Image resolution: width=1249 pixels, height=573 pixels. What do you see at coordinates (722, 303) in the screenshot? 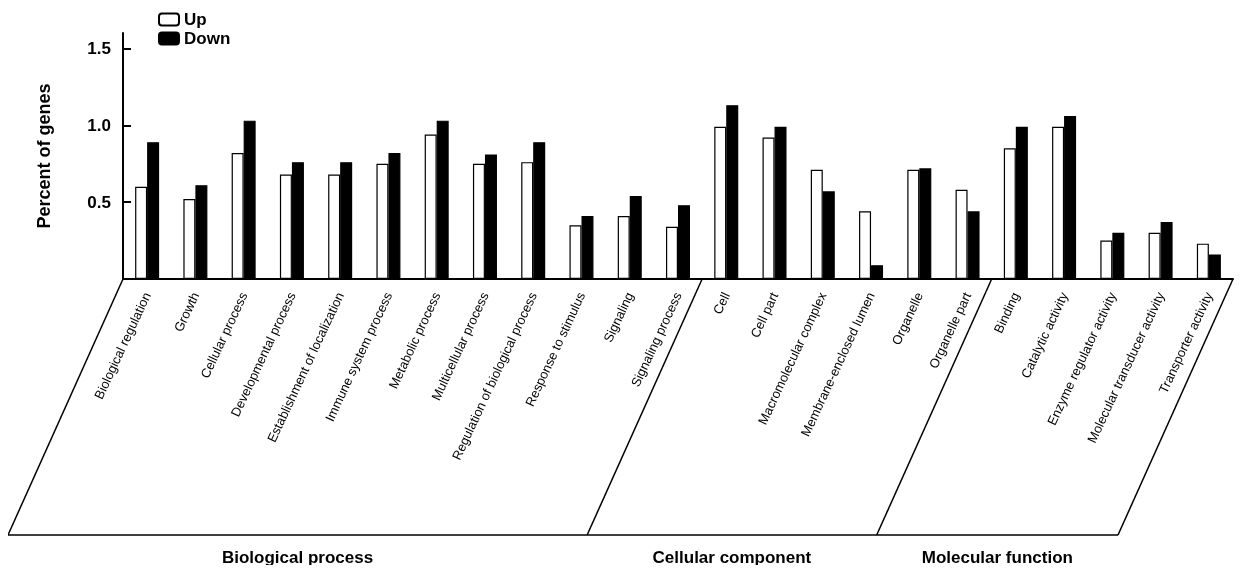
I see `x-tick-label: Cell` at bounding box center [722, 303].